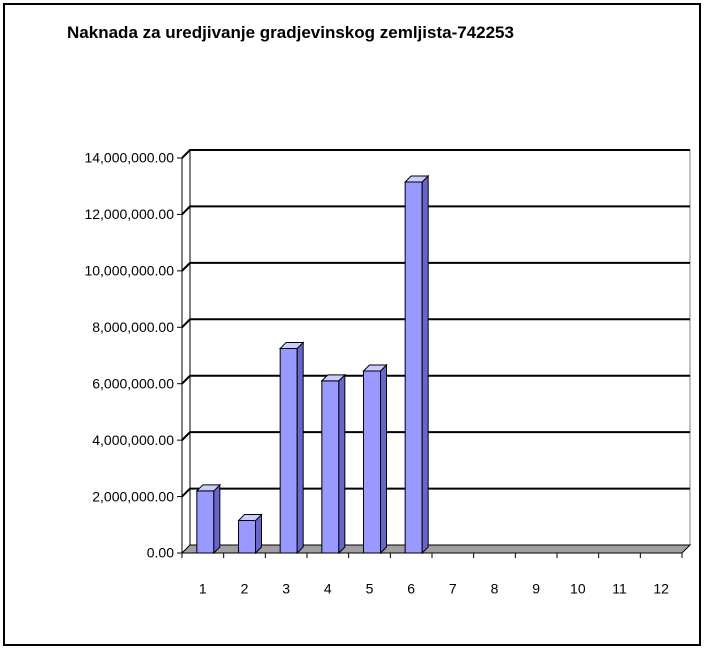 The height and width of the screenshot is (648, 704). I want to click on x-tick-label: 10, so click(578, 589).